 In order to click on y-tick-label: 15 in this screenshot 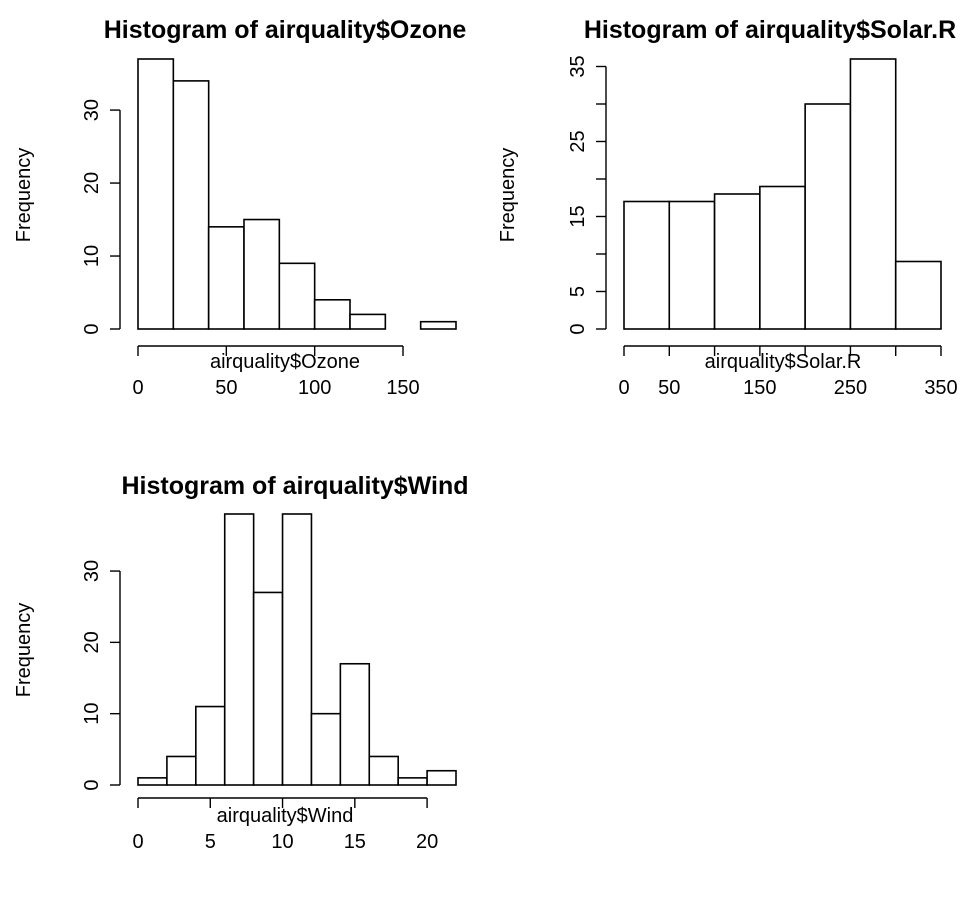, I will do `click(578, 216)`.